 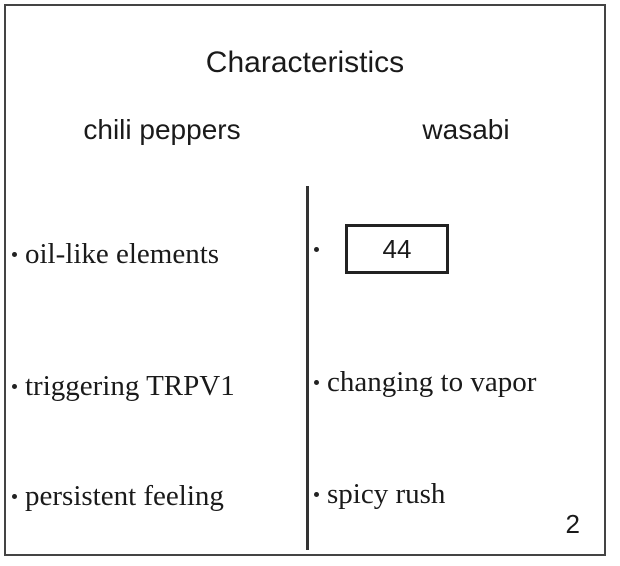 I want to click on page-number: 2, so click(x=572, y=524).